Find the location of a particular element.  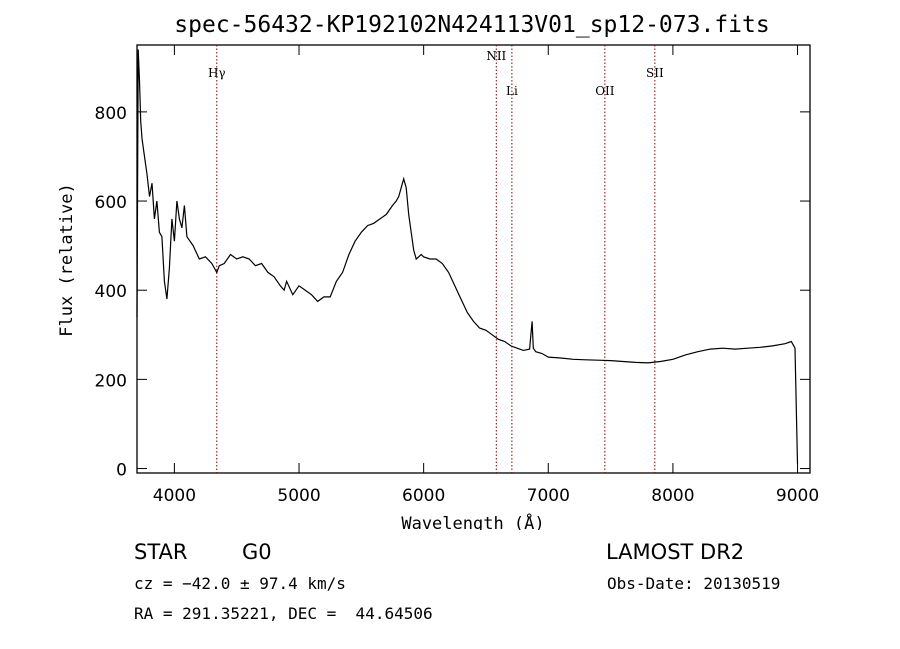

survey-name: LAMOST DR2 is located at coordinates (675, 552).